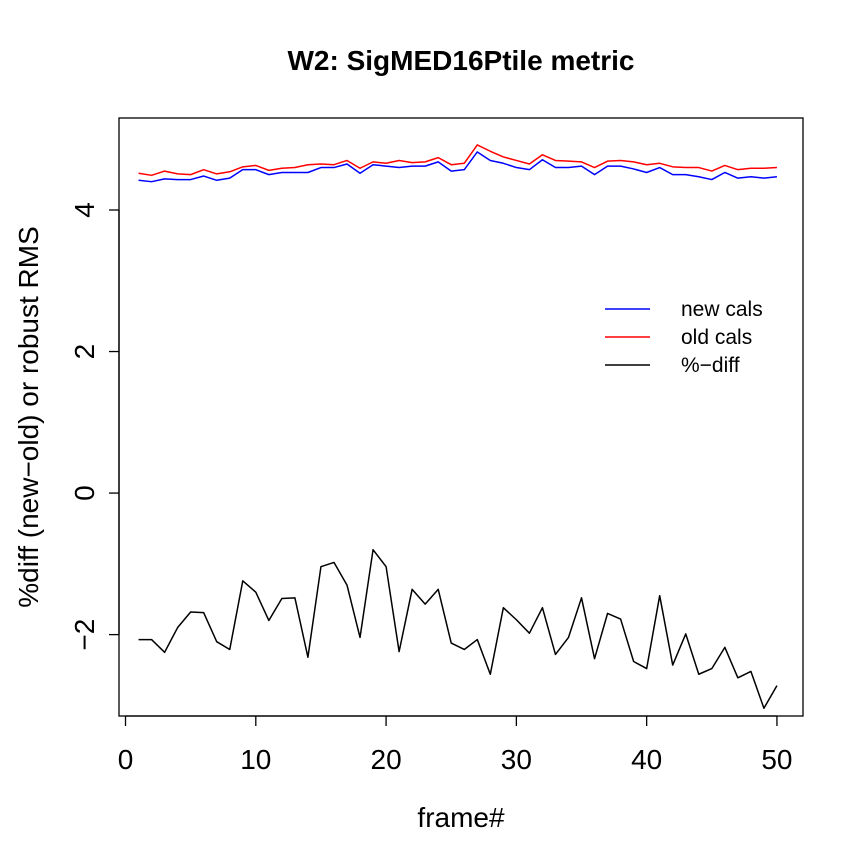  I want to click on x-tick-label: 50, so click(776, 759).